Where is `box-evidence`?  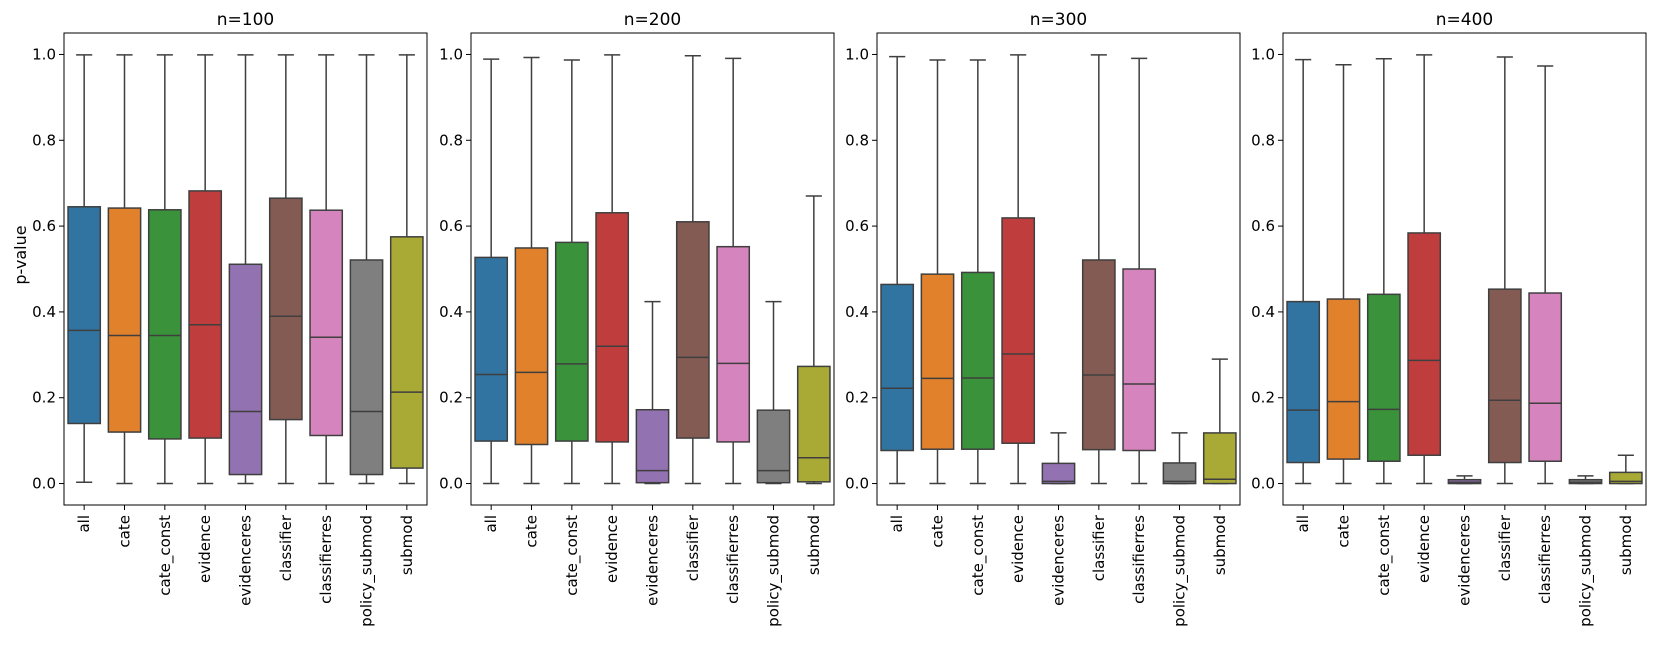
box-evidence is located at coordinates (1018, 269).